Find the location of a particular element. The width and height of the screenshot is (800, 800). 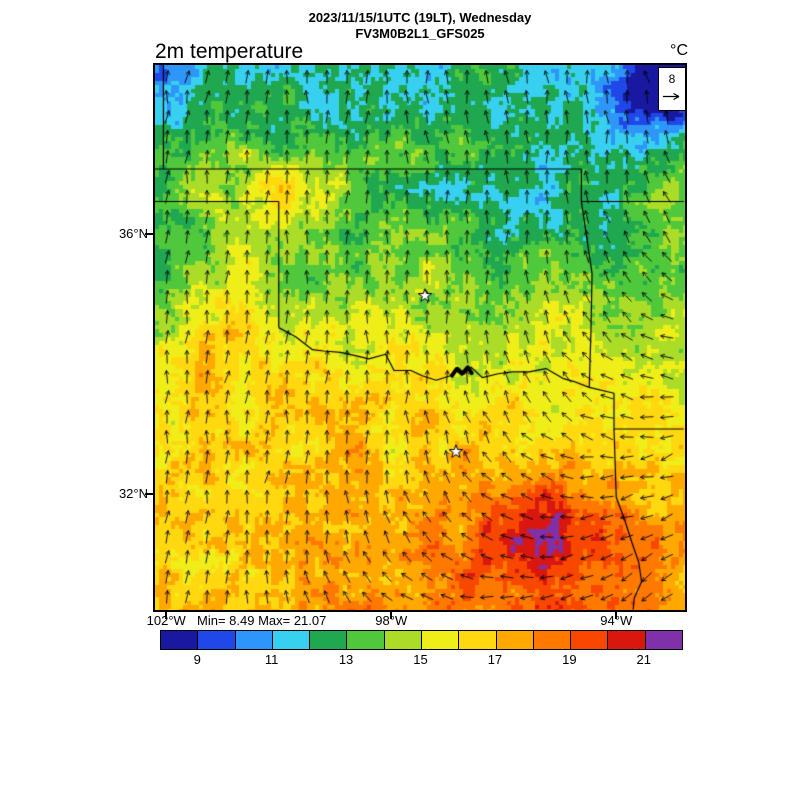

colorbar-tick-label: 13 is located at coordinates (346, 659).